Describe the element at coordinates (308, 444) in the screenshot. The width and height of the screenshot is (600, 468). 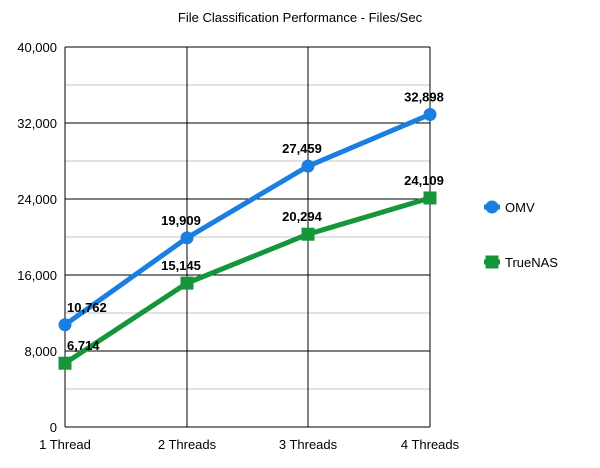
I see `x-tick-label: 3 Threads` at that location.